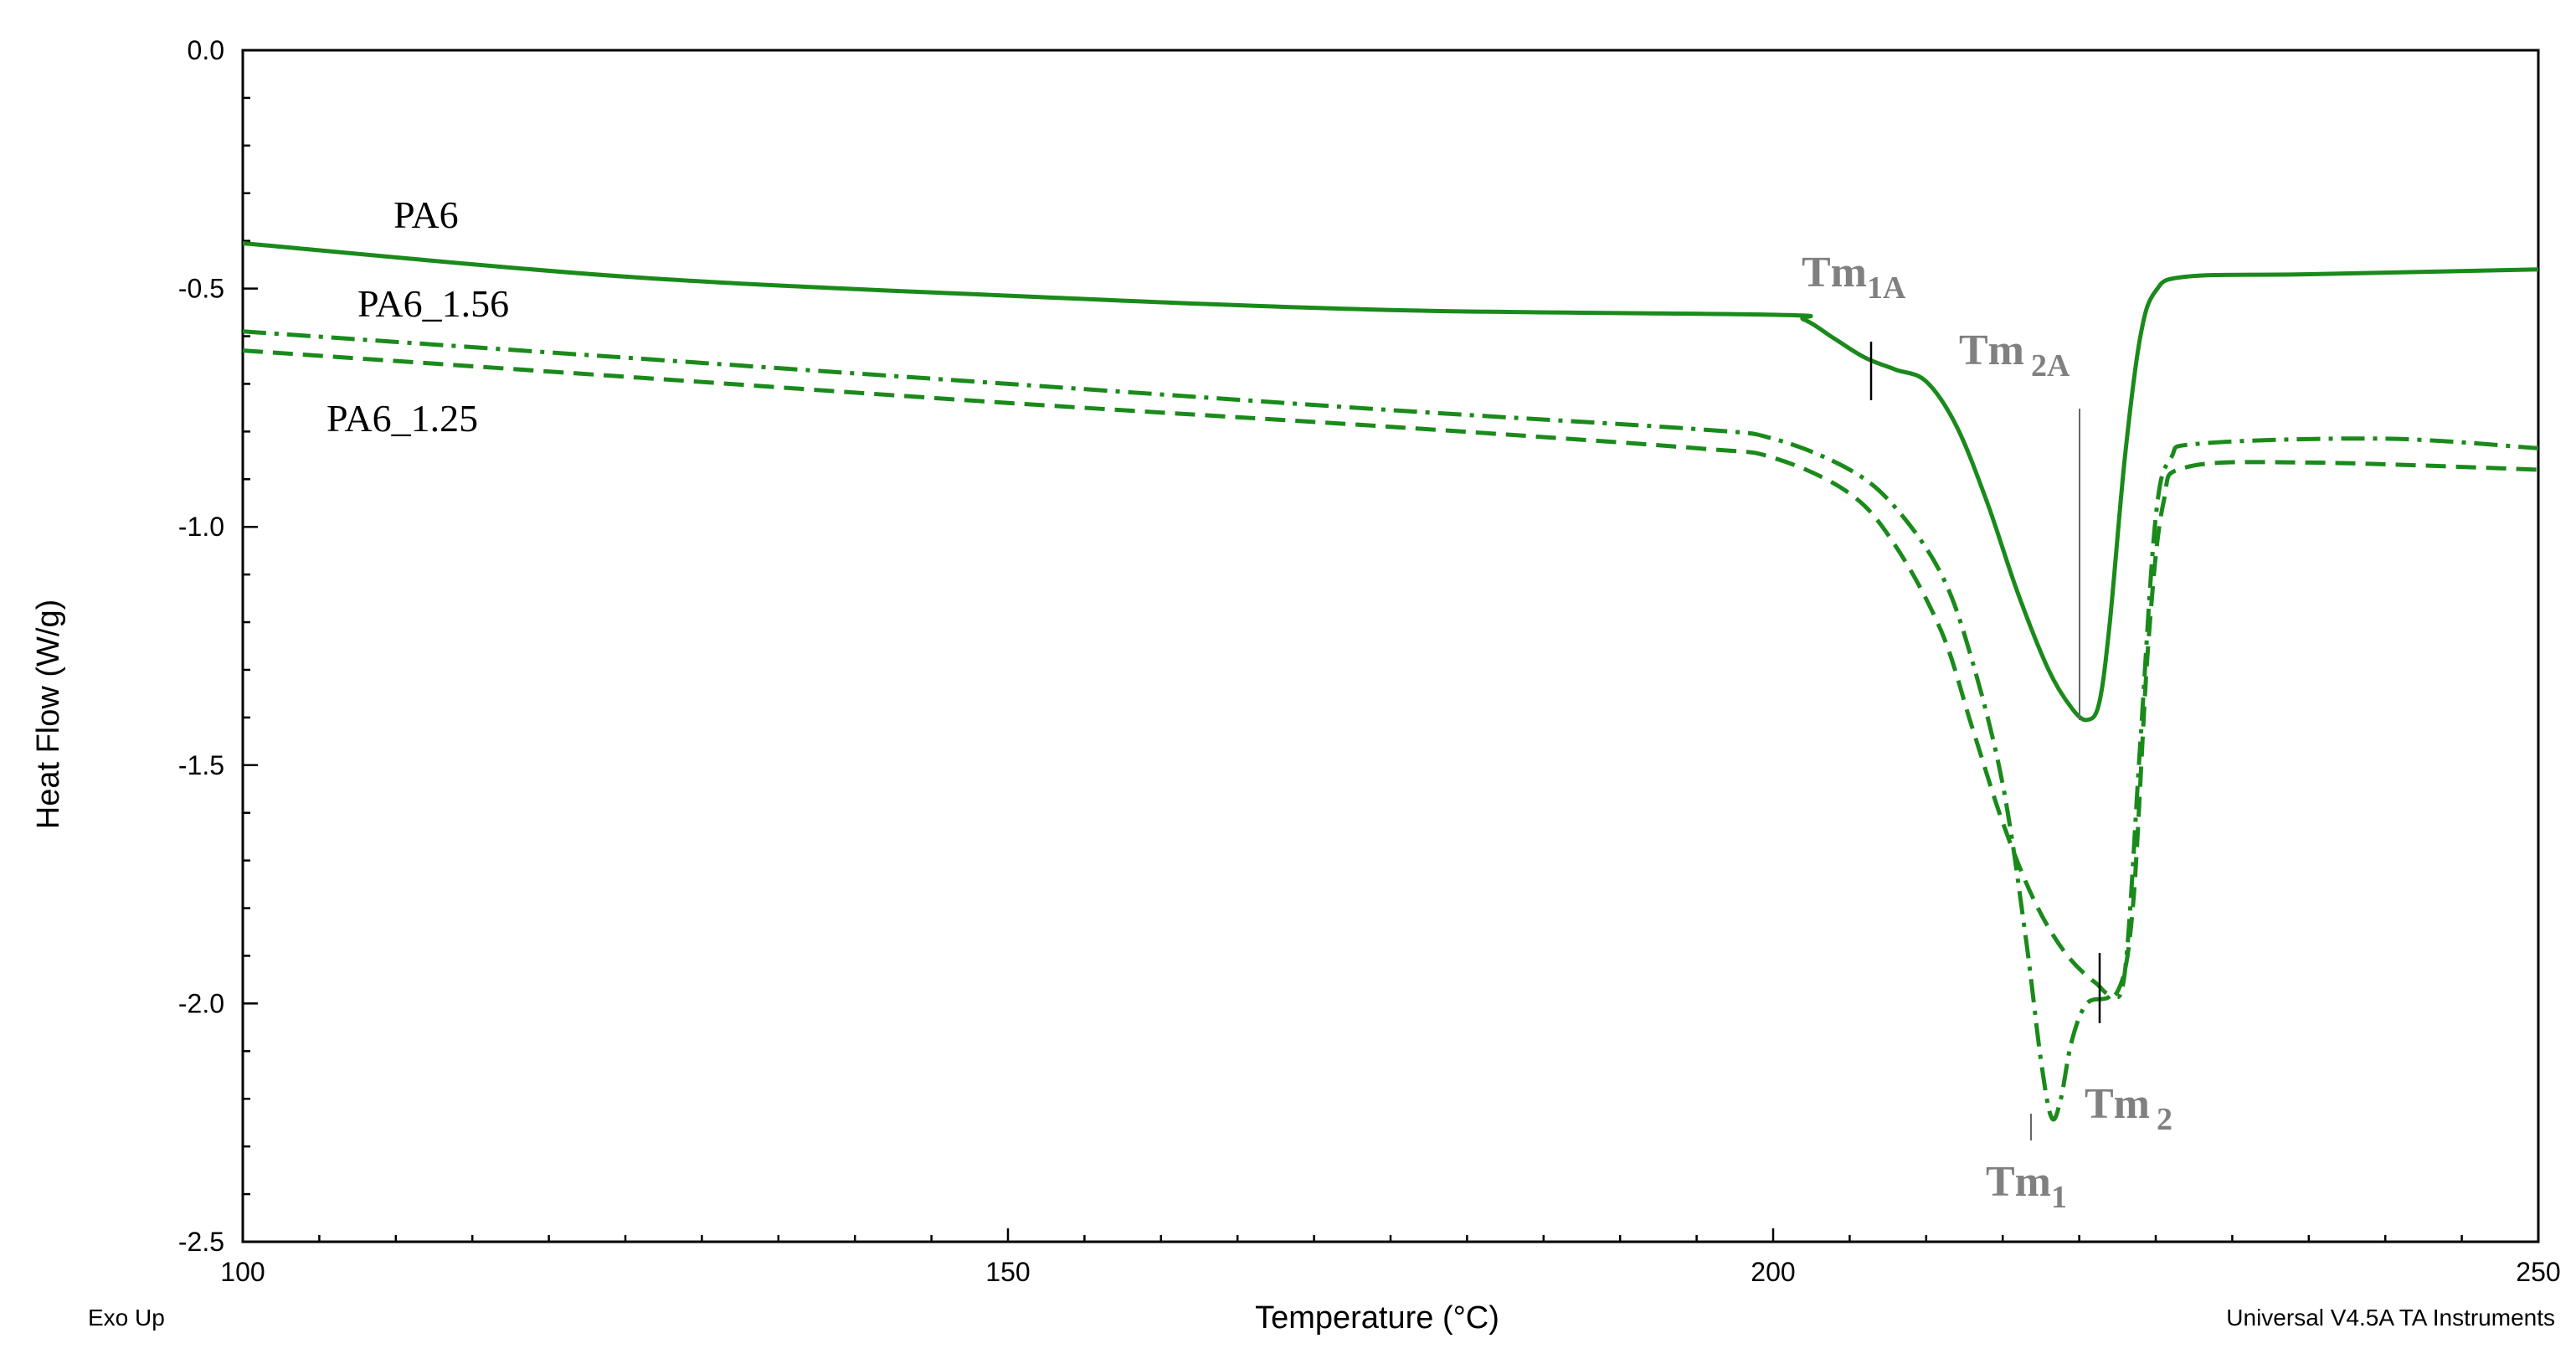 This screenshot has height=1359, width=2576. I want to click on x-tick-label: 250, so click(2538, 1272).